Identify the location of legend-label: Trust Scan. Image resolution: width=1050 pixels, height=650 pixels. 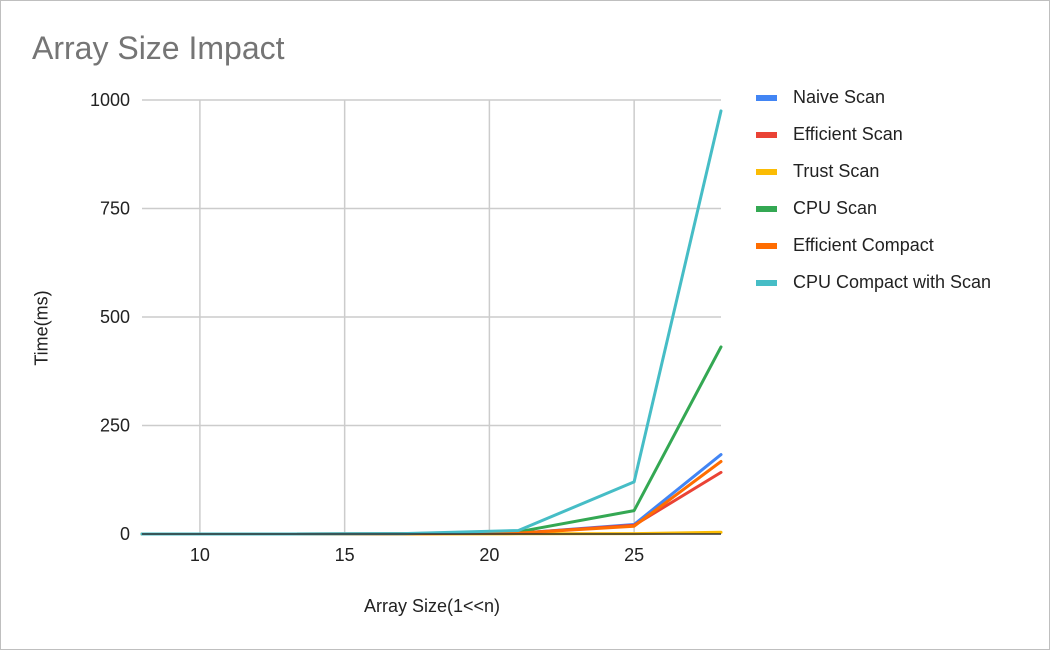
(836, 171).